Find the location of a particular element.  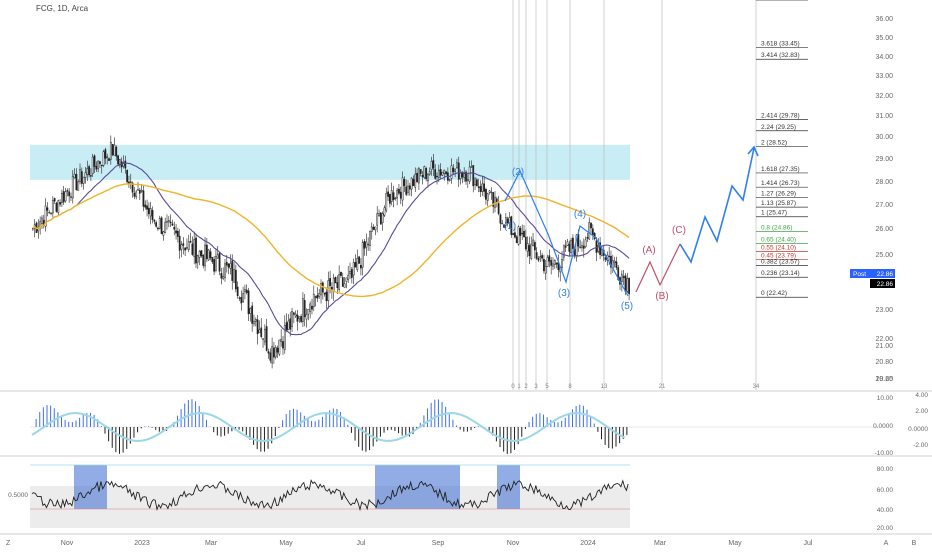

post-price-value: 22.86 is located at coordinates (885, 274).